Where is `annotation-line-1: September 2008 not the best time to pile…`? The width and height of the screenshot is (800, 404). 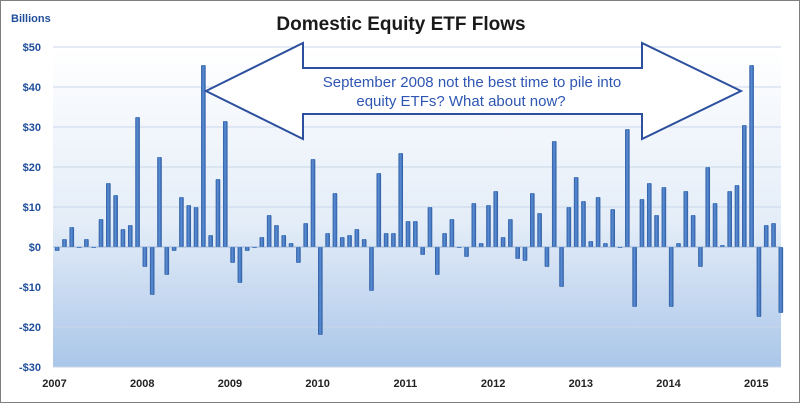
annotation-line-1: September 2008 not the best time to pile… is located at coordinates (472, 82).